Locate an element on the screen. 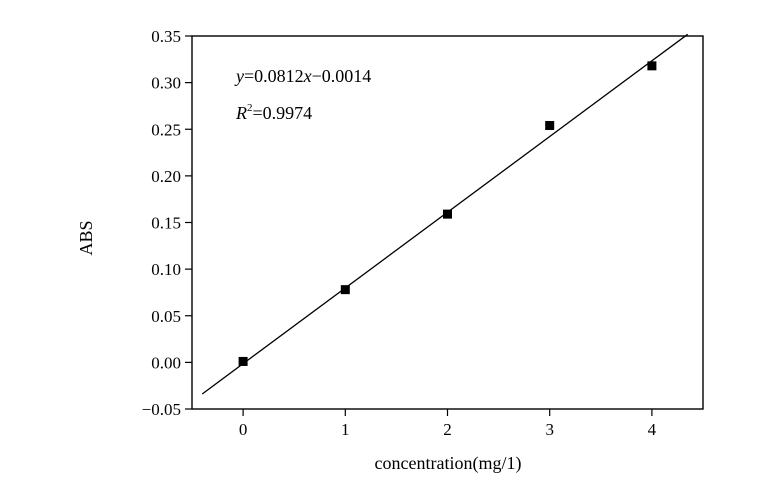 Image resolution: width=772 pixels, height=481 pixels. r-squared-var: R is located at coordinates (241, 113).